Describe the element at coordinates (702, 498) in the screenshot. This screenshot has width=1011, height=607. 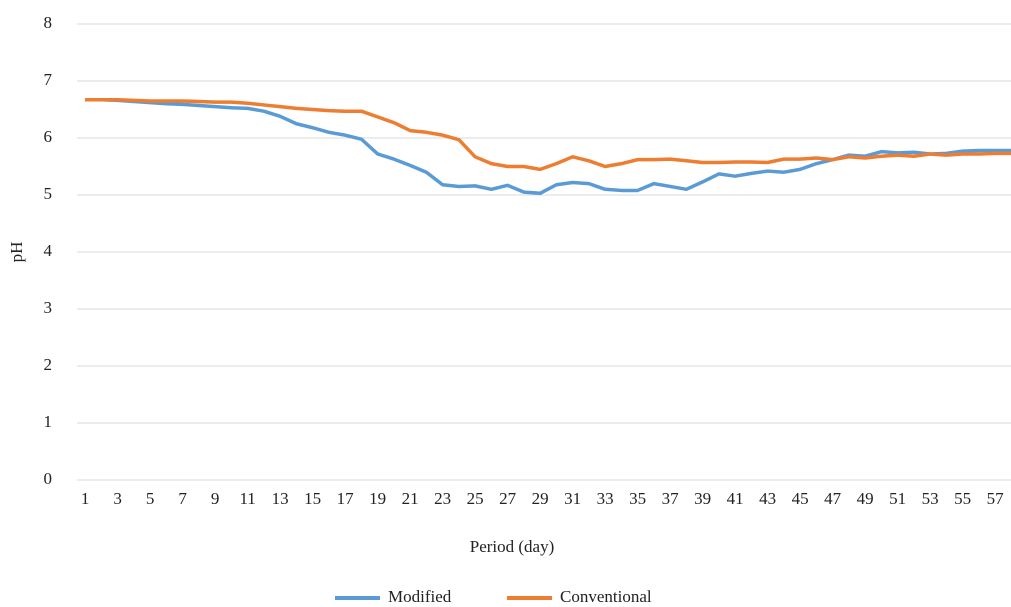
I see `x-tick-label: 39` at that location.